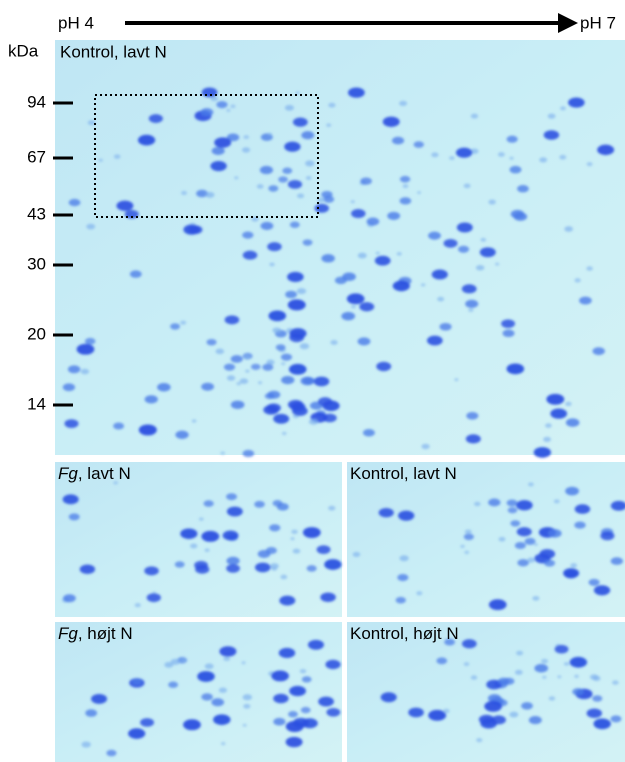 The height and width of the screenshot is (762, 625). Describe the element at coordinates (36, 213) in the screenshot. I see `marker-label: 43` at that location.